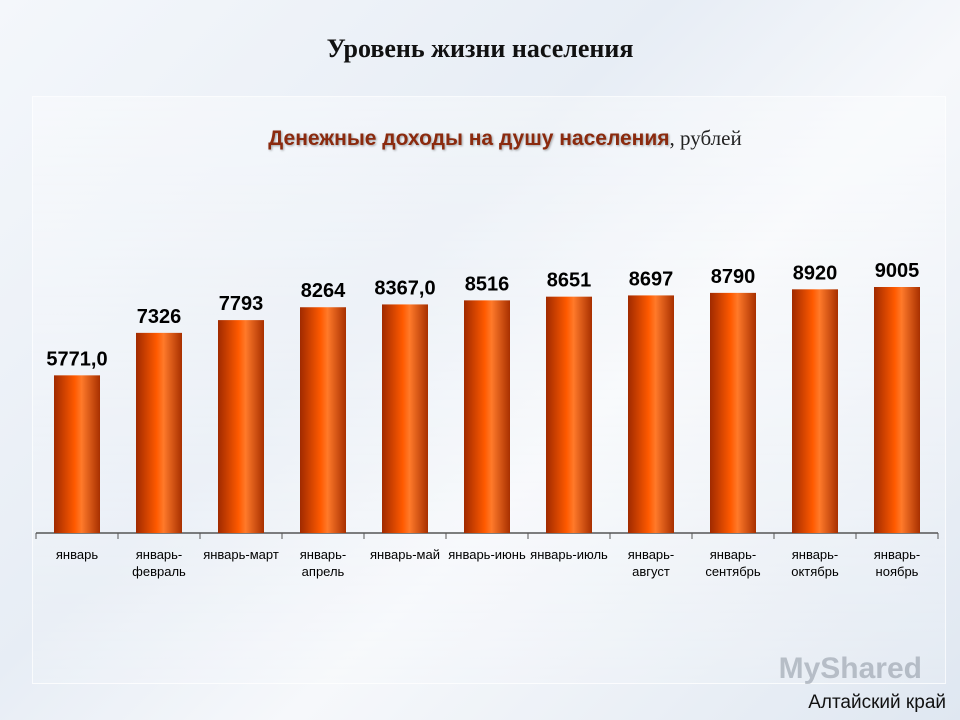 The width and height of the screenshot is (960, 720). I want to click on x-tick-label: январь-ноябрь, so click(897, 563).